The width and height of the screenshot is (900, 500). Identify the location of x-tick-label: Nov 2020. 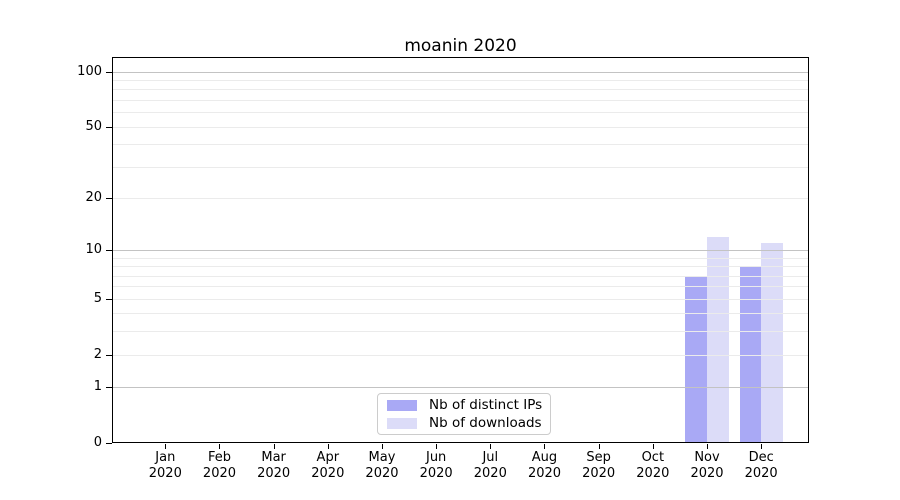
(707, 466).